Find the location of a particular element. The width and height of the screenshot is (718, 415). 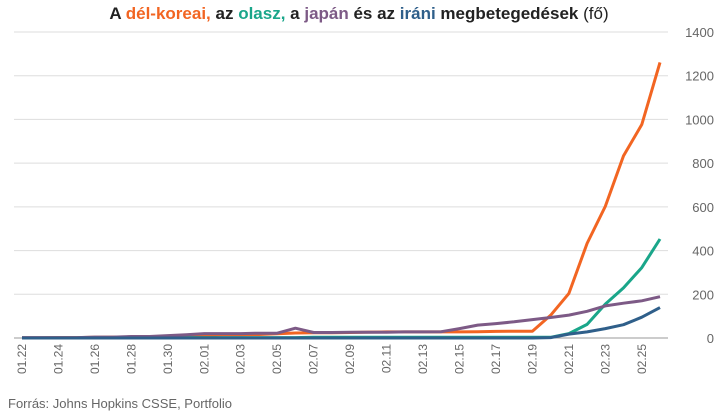

x-tick-label: 02.13 is located at coordinates (423, 359).